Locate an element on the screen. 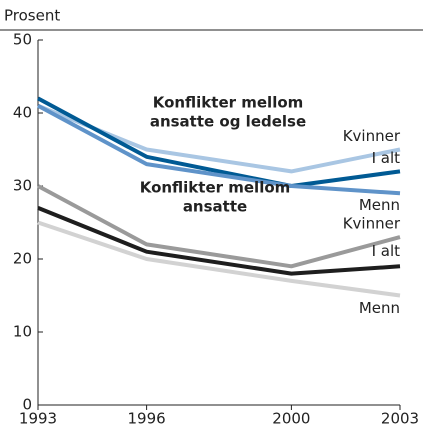 The image size is (423, 429). y-tick-label: 40 is located at coordinates (22, 113).